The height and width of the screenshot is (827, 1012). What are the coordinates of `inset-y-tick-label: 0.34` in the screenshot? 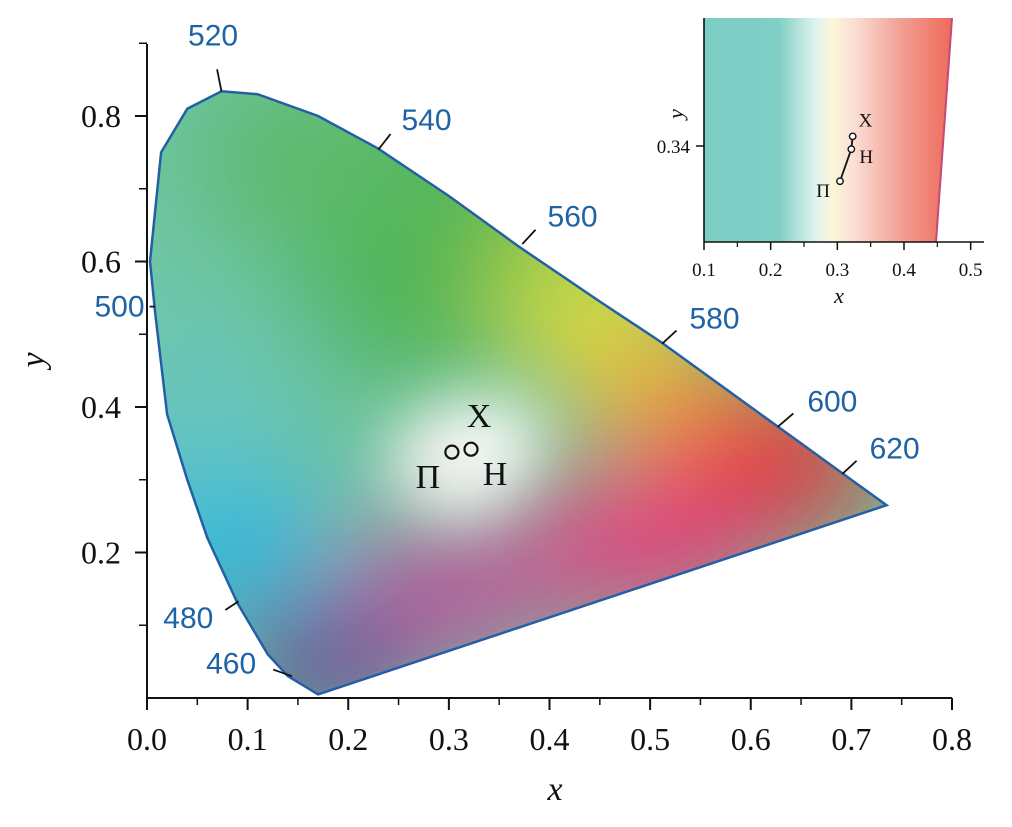 It's located at (674, 147).